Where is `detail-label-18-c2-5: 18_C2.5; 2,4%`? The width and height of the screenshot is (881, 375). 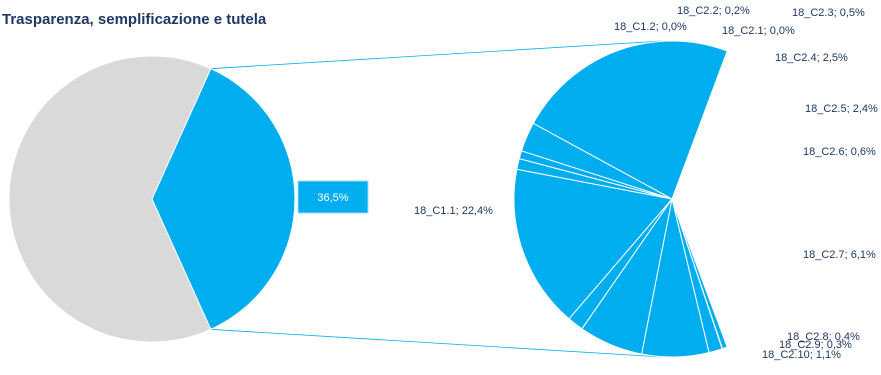
detail-label-18-c2-5: 18_C2.5; 2,4% is located at coordinates (841, 109).